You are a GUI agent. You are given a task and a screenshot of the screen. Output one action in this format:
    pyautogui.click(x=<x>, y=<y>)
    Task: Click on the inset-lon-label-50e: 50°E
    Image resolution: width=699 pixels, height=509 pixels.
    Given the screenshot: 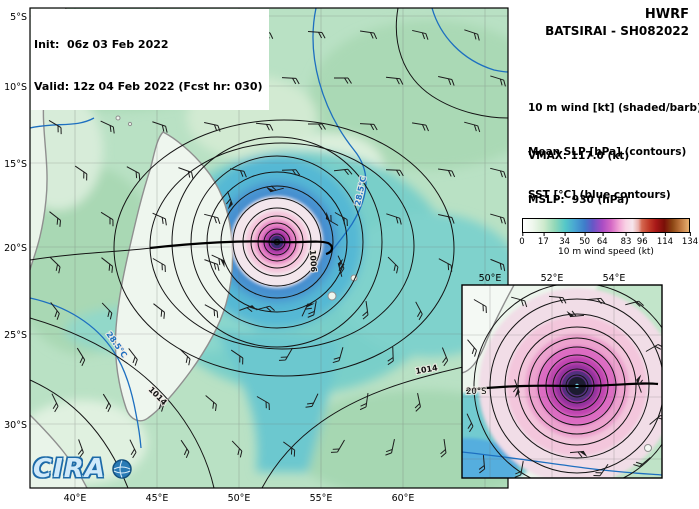 What is the action you would take?
    pyautogui.click(x=490, y=278)
    